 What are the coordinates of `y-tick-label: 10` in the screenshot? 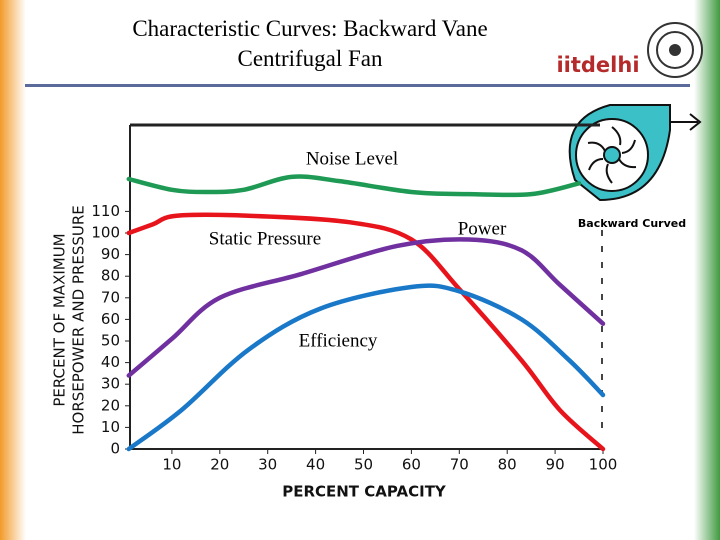 It's located at (110, 427).